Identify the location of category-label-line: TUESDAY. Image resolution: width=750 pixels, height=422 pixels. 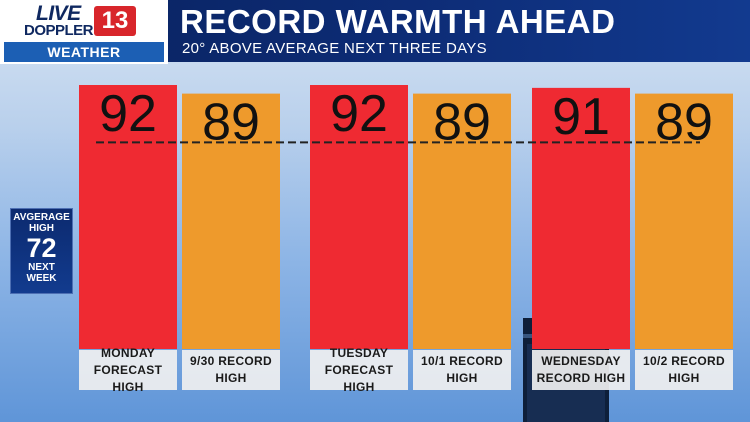
(359, 352).